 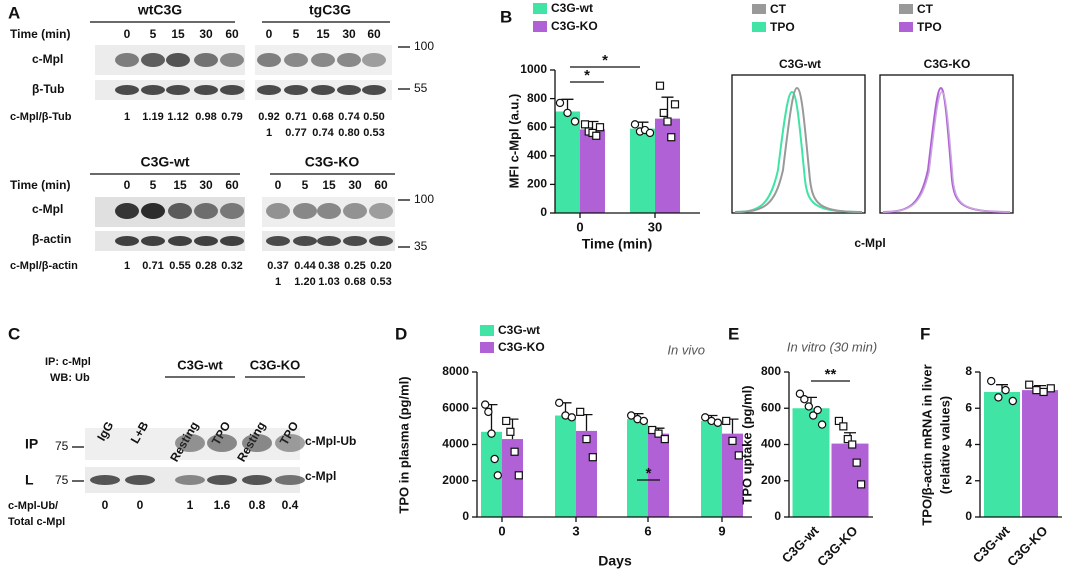 What do you see at coordinates (1020, 445) in the screenshot?
I see `axis` at bounding box center [1020, 445].